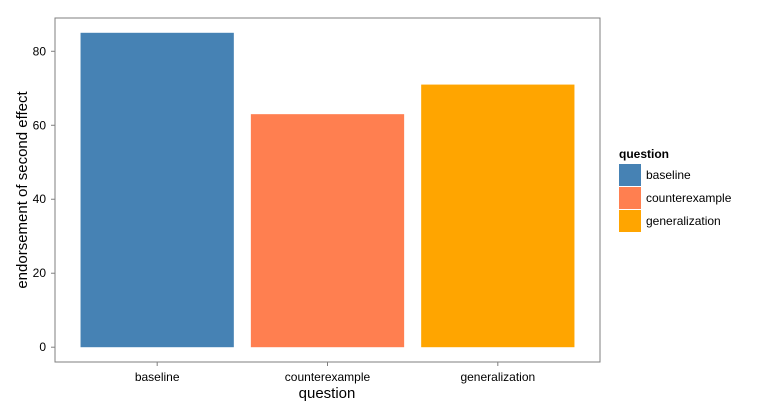 The height and width of the screenshot is (417, 773). I want to click on y-axis: 0 20 40 60 80, so click(44, 199).